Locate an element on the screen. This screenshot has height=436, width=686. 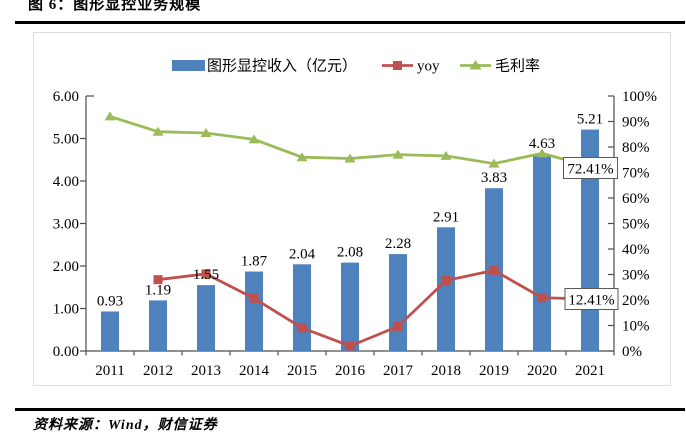
left-axis-label: 3.00 is located at coordinates (66, 225).